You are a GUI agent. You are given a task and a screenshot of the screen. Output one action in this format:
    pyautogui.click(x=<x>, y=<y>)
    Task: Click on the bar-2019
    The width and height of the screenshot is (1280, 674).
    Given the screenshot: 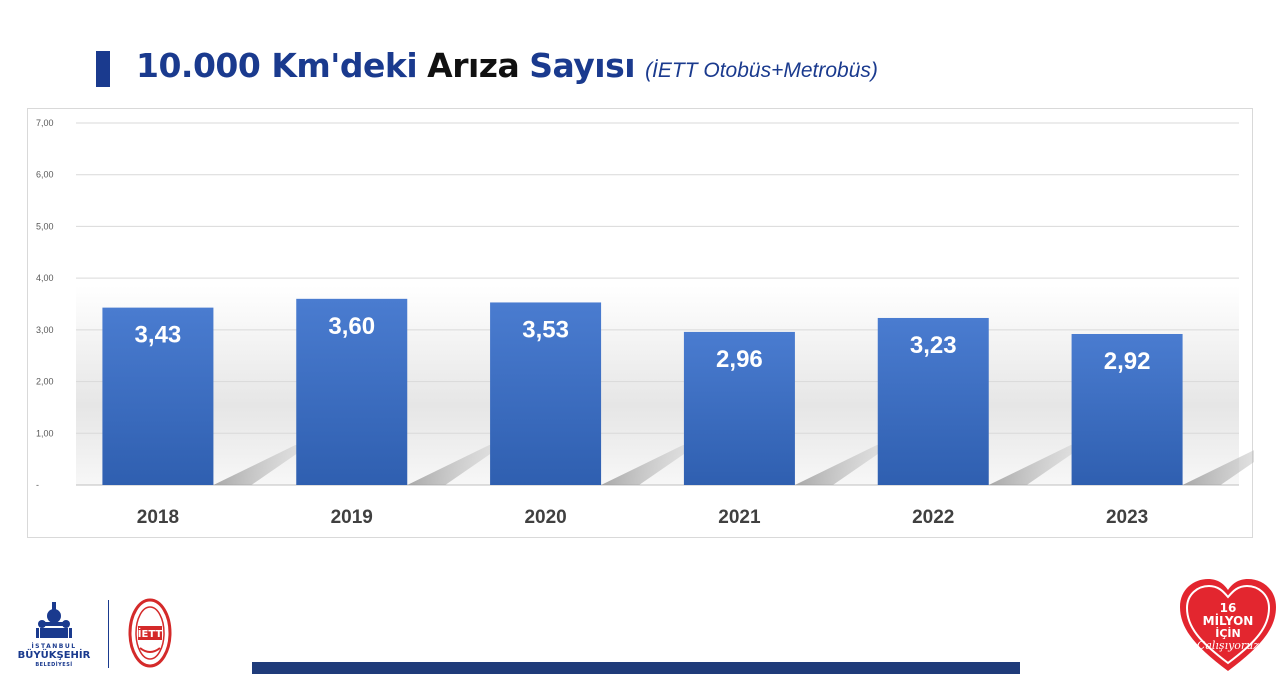 What is the action you would take?
    pyautogui.click(x=352, y=391)
    